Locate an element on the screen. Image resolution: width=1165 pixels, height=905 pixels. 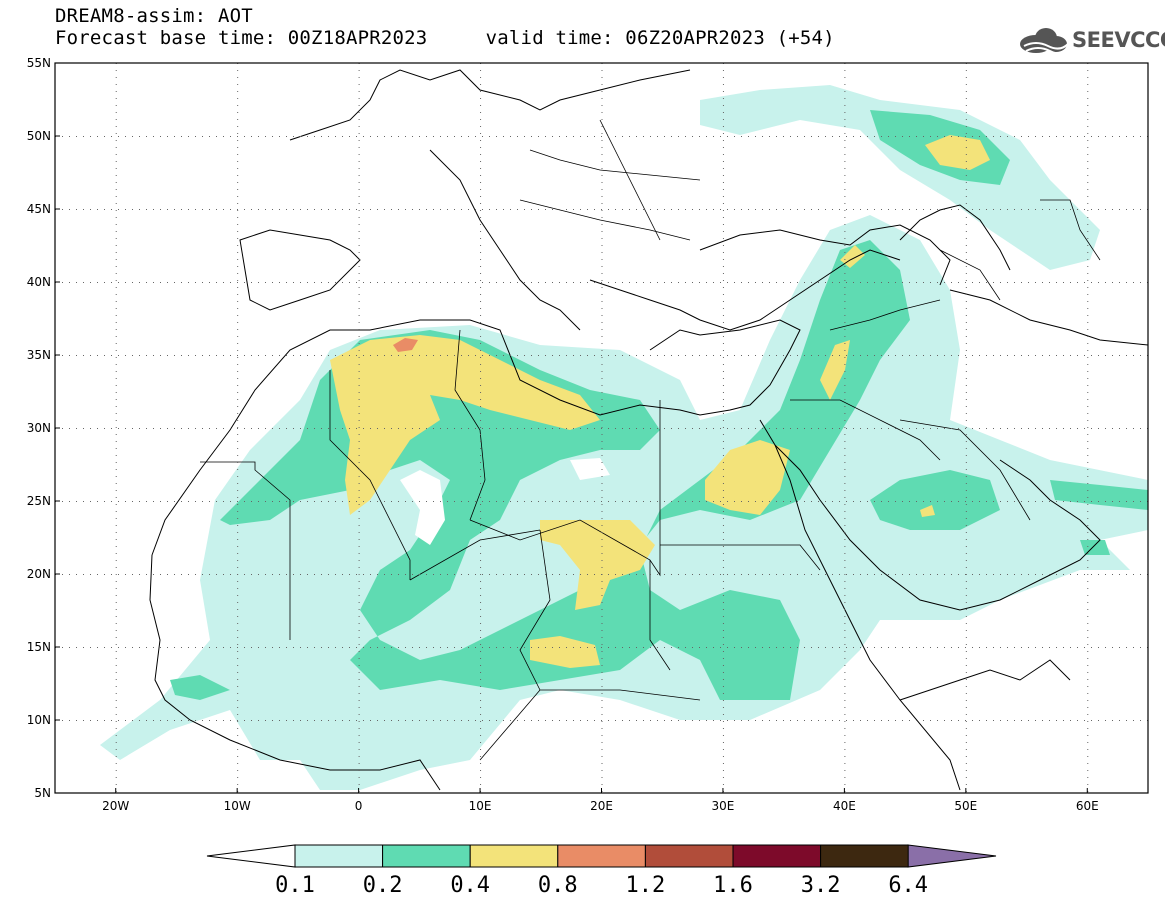
colorbar-label: 6.4 is located at coordinates (908, 885).